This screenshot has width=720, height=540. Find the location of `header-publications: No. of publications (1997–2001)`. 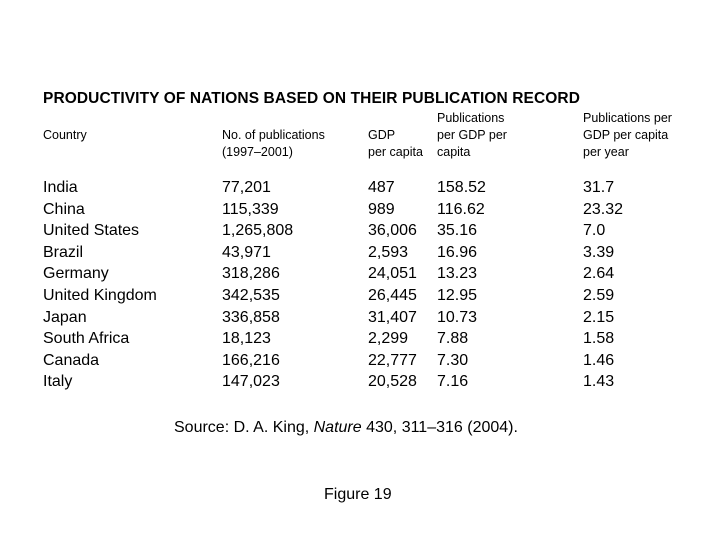

header-publications: No. of publications (1997–2001) is located at coordinates (273, 135).